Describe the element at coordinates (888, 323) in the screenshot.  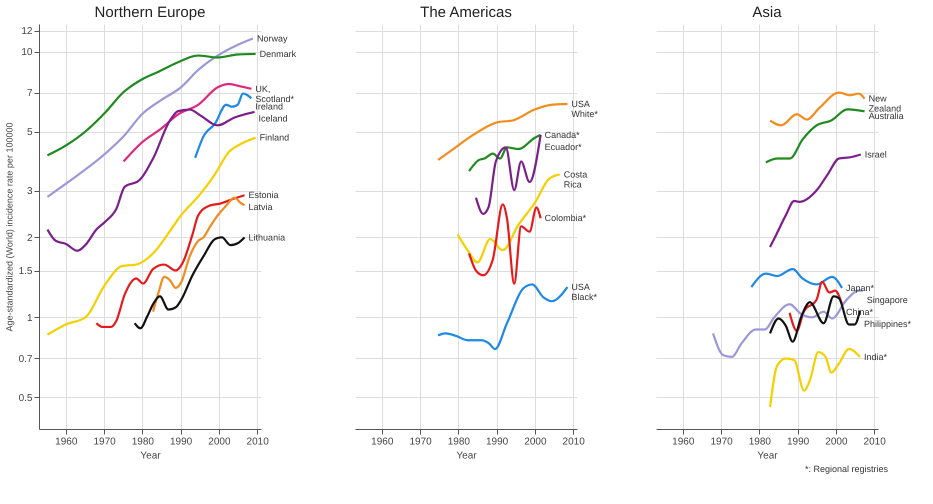
I see `series-label: Philippines*` at that location.